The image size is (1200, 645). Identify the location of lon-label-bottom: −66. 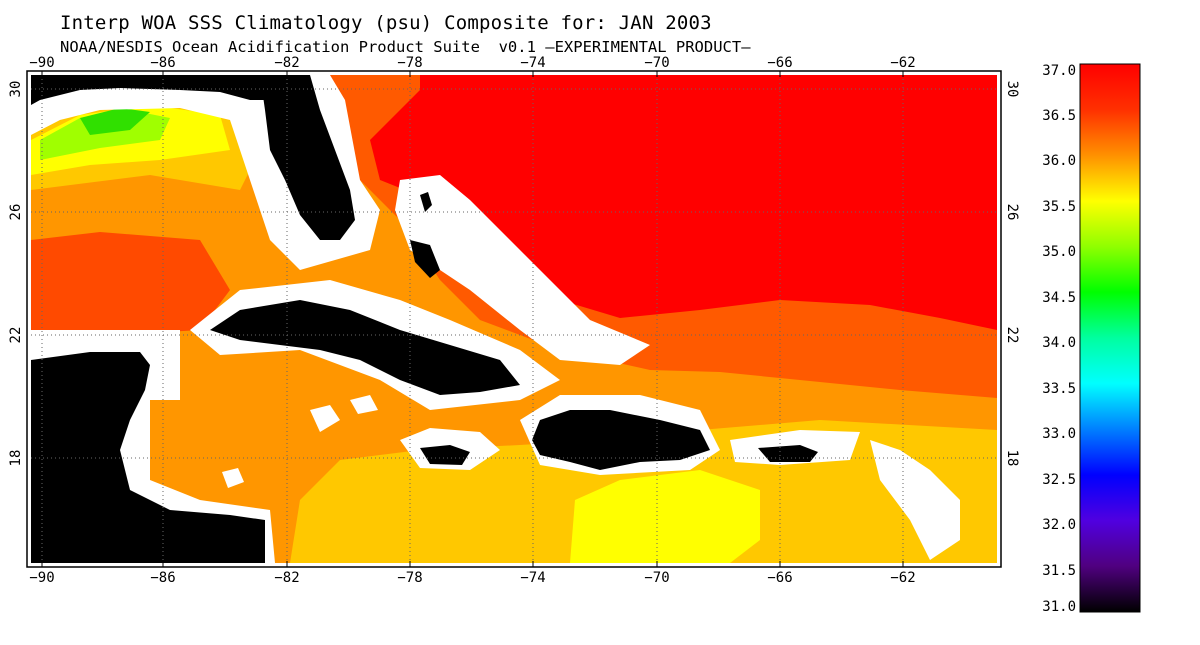
(779, 578).